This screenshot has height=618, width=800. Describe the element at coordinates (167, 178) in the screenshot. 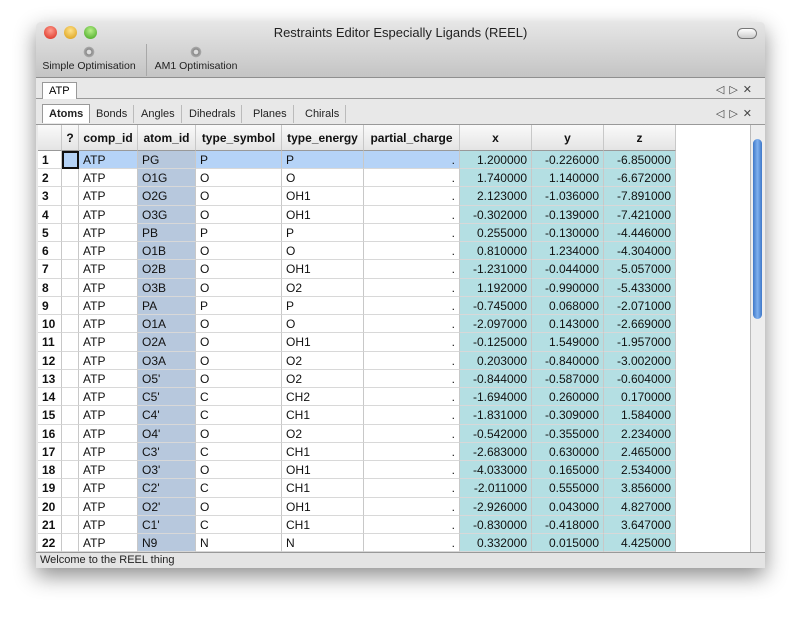

I see `table-cell: O1G` at that location.